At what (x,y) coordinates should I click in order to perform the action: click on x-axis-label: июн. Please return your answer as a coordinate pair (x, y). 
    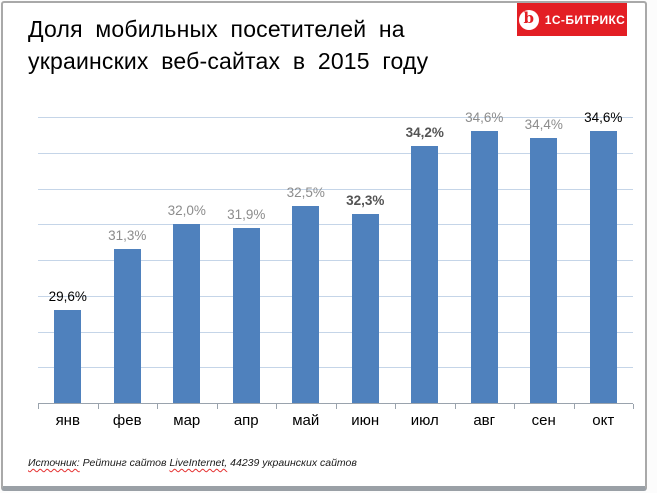
    Looking at the image, I should click on (365, 420).